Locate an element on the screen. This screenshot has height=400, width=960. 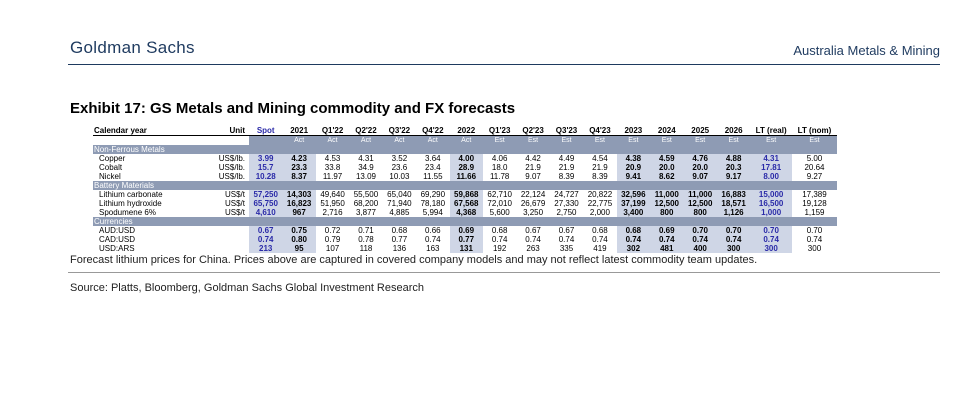
table-cell: 4.42 is located at coordinates (533, 158).